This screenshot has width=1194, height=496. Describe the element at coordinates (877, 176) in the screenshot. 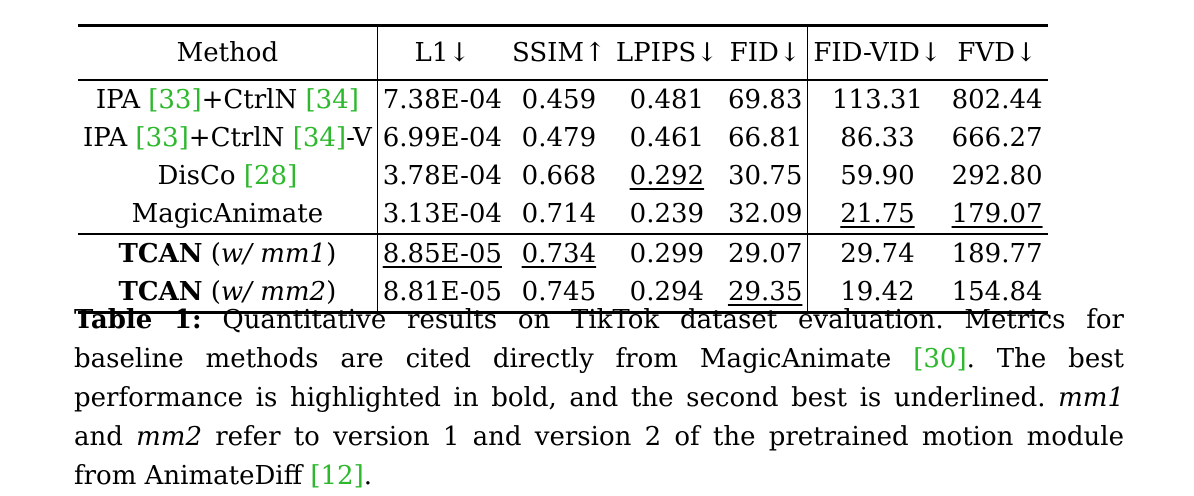

I see `cell-fid-vid: 59.90` at that location.